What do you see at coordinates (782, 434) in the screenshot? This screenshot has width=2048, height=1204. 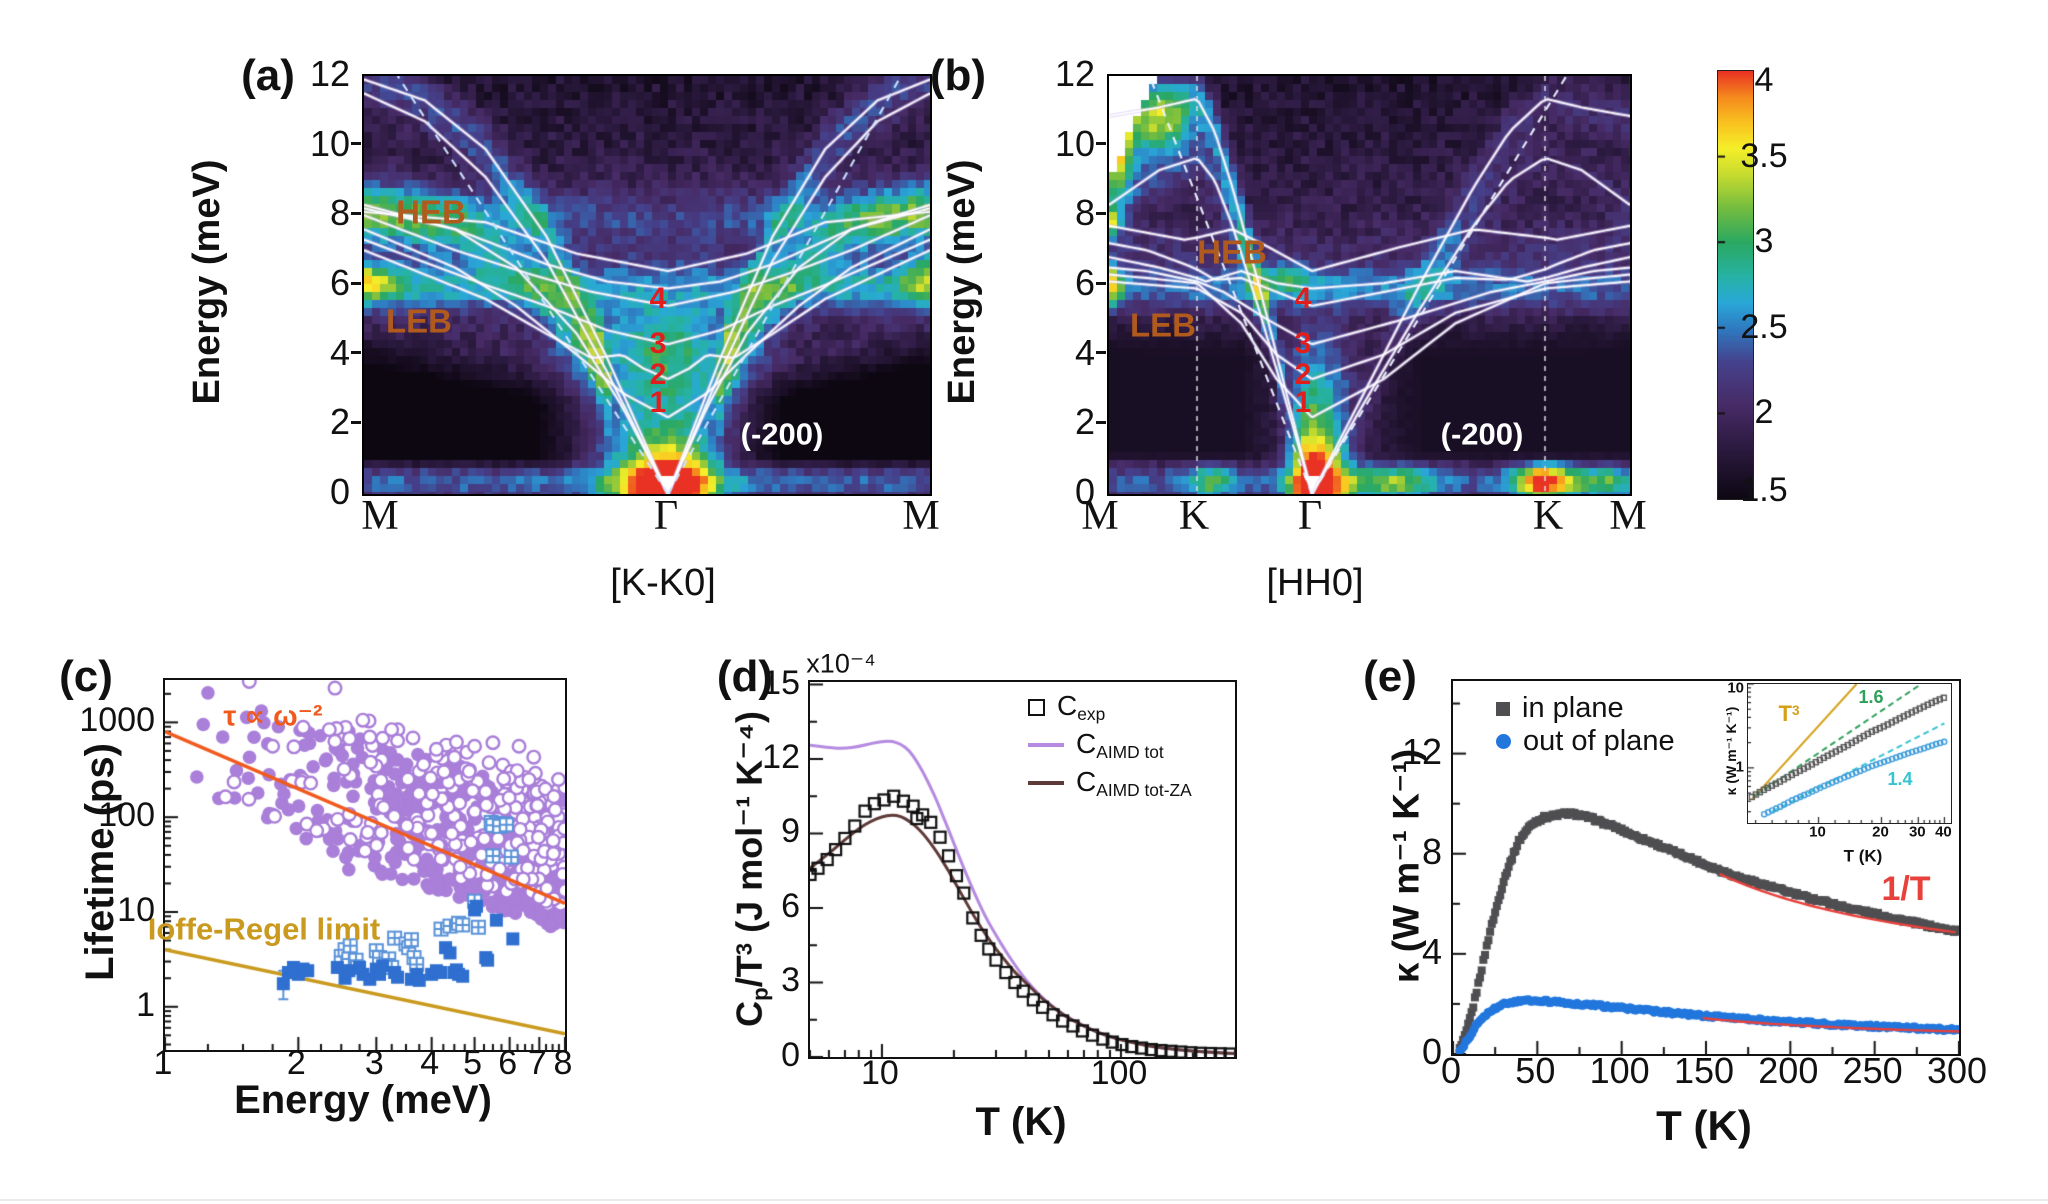 I see `panel-a-zone-label: (-200)` at bounding box center [782, 434].